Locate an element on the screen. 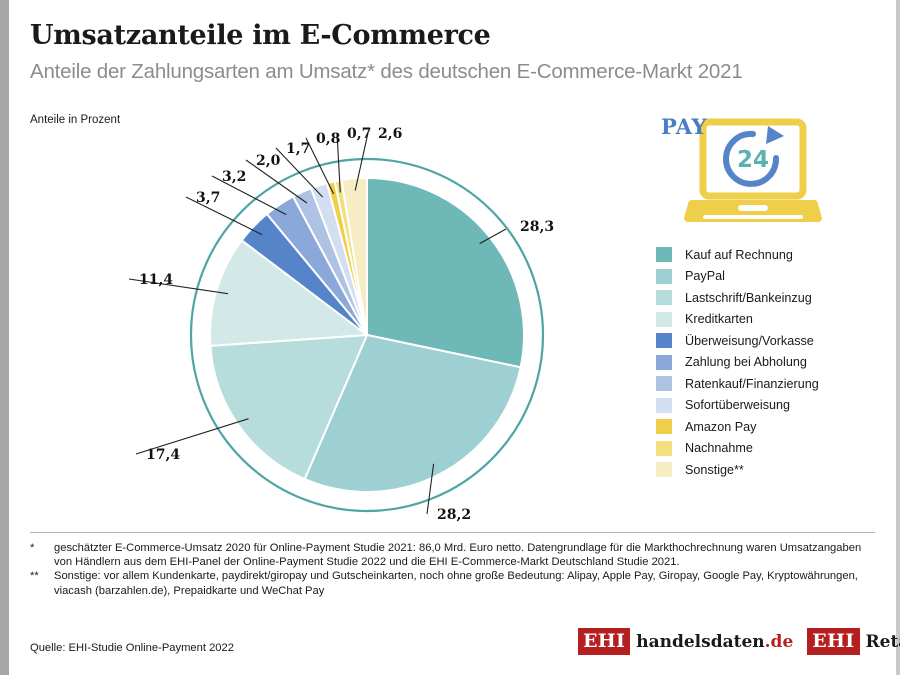 Image resolution: width=900 pixels, height=675 pixels. legend-item: Sofortüberweisung is located at coordinates (771, 405).